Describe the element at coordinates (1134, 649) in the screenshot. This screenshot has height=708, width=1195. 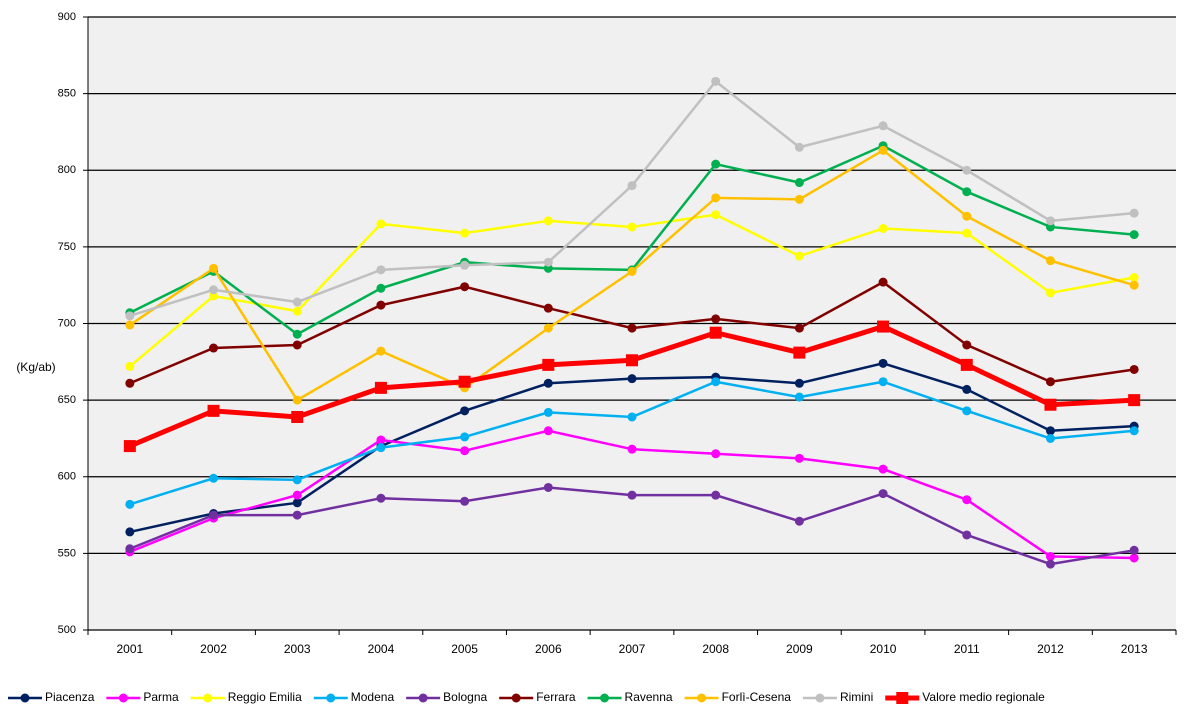
I see `x-tick-label: 2013` at that location.